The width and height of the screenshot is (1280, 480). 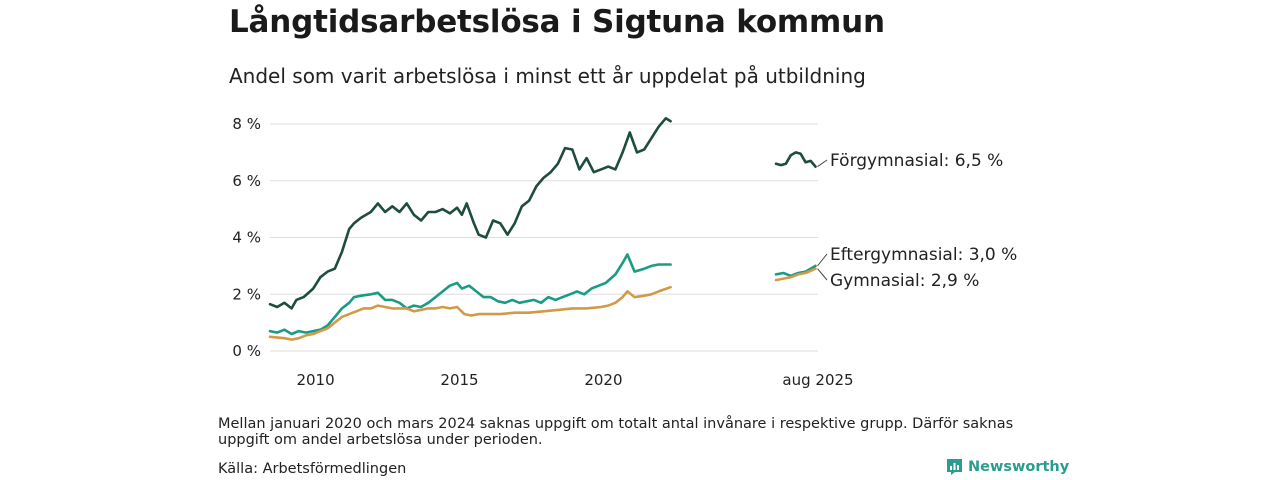 I want to click on brand-name: Newsworthy, so click(x=1019, y=467).